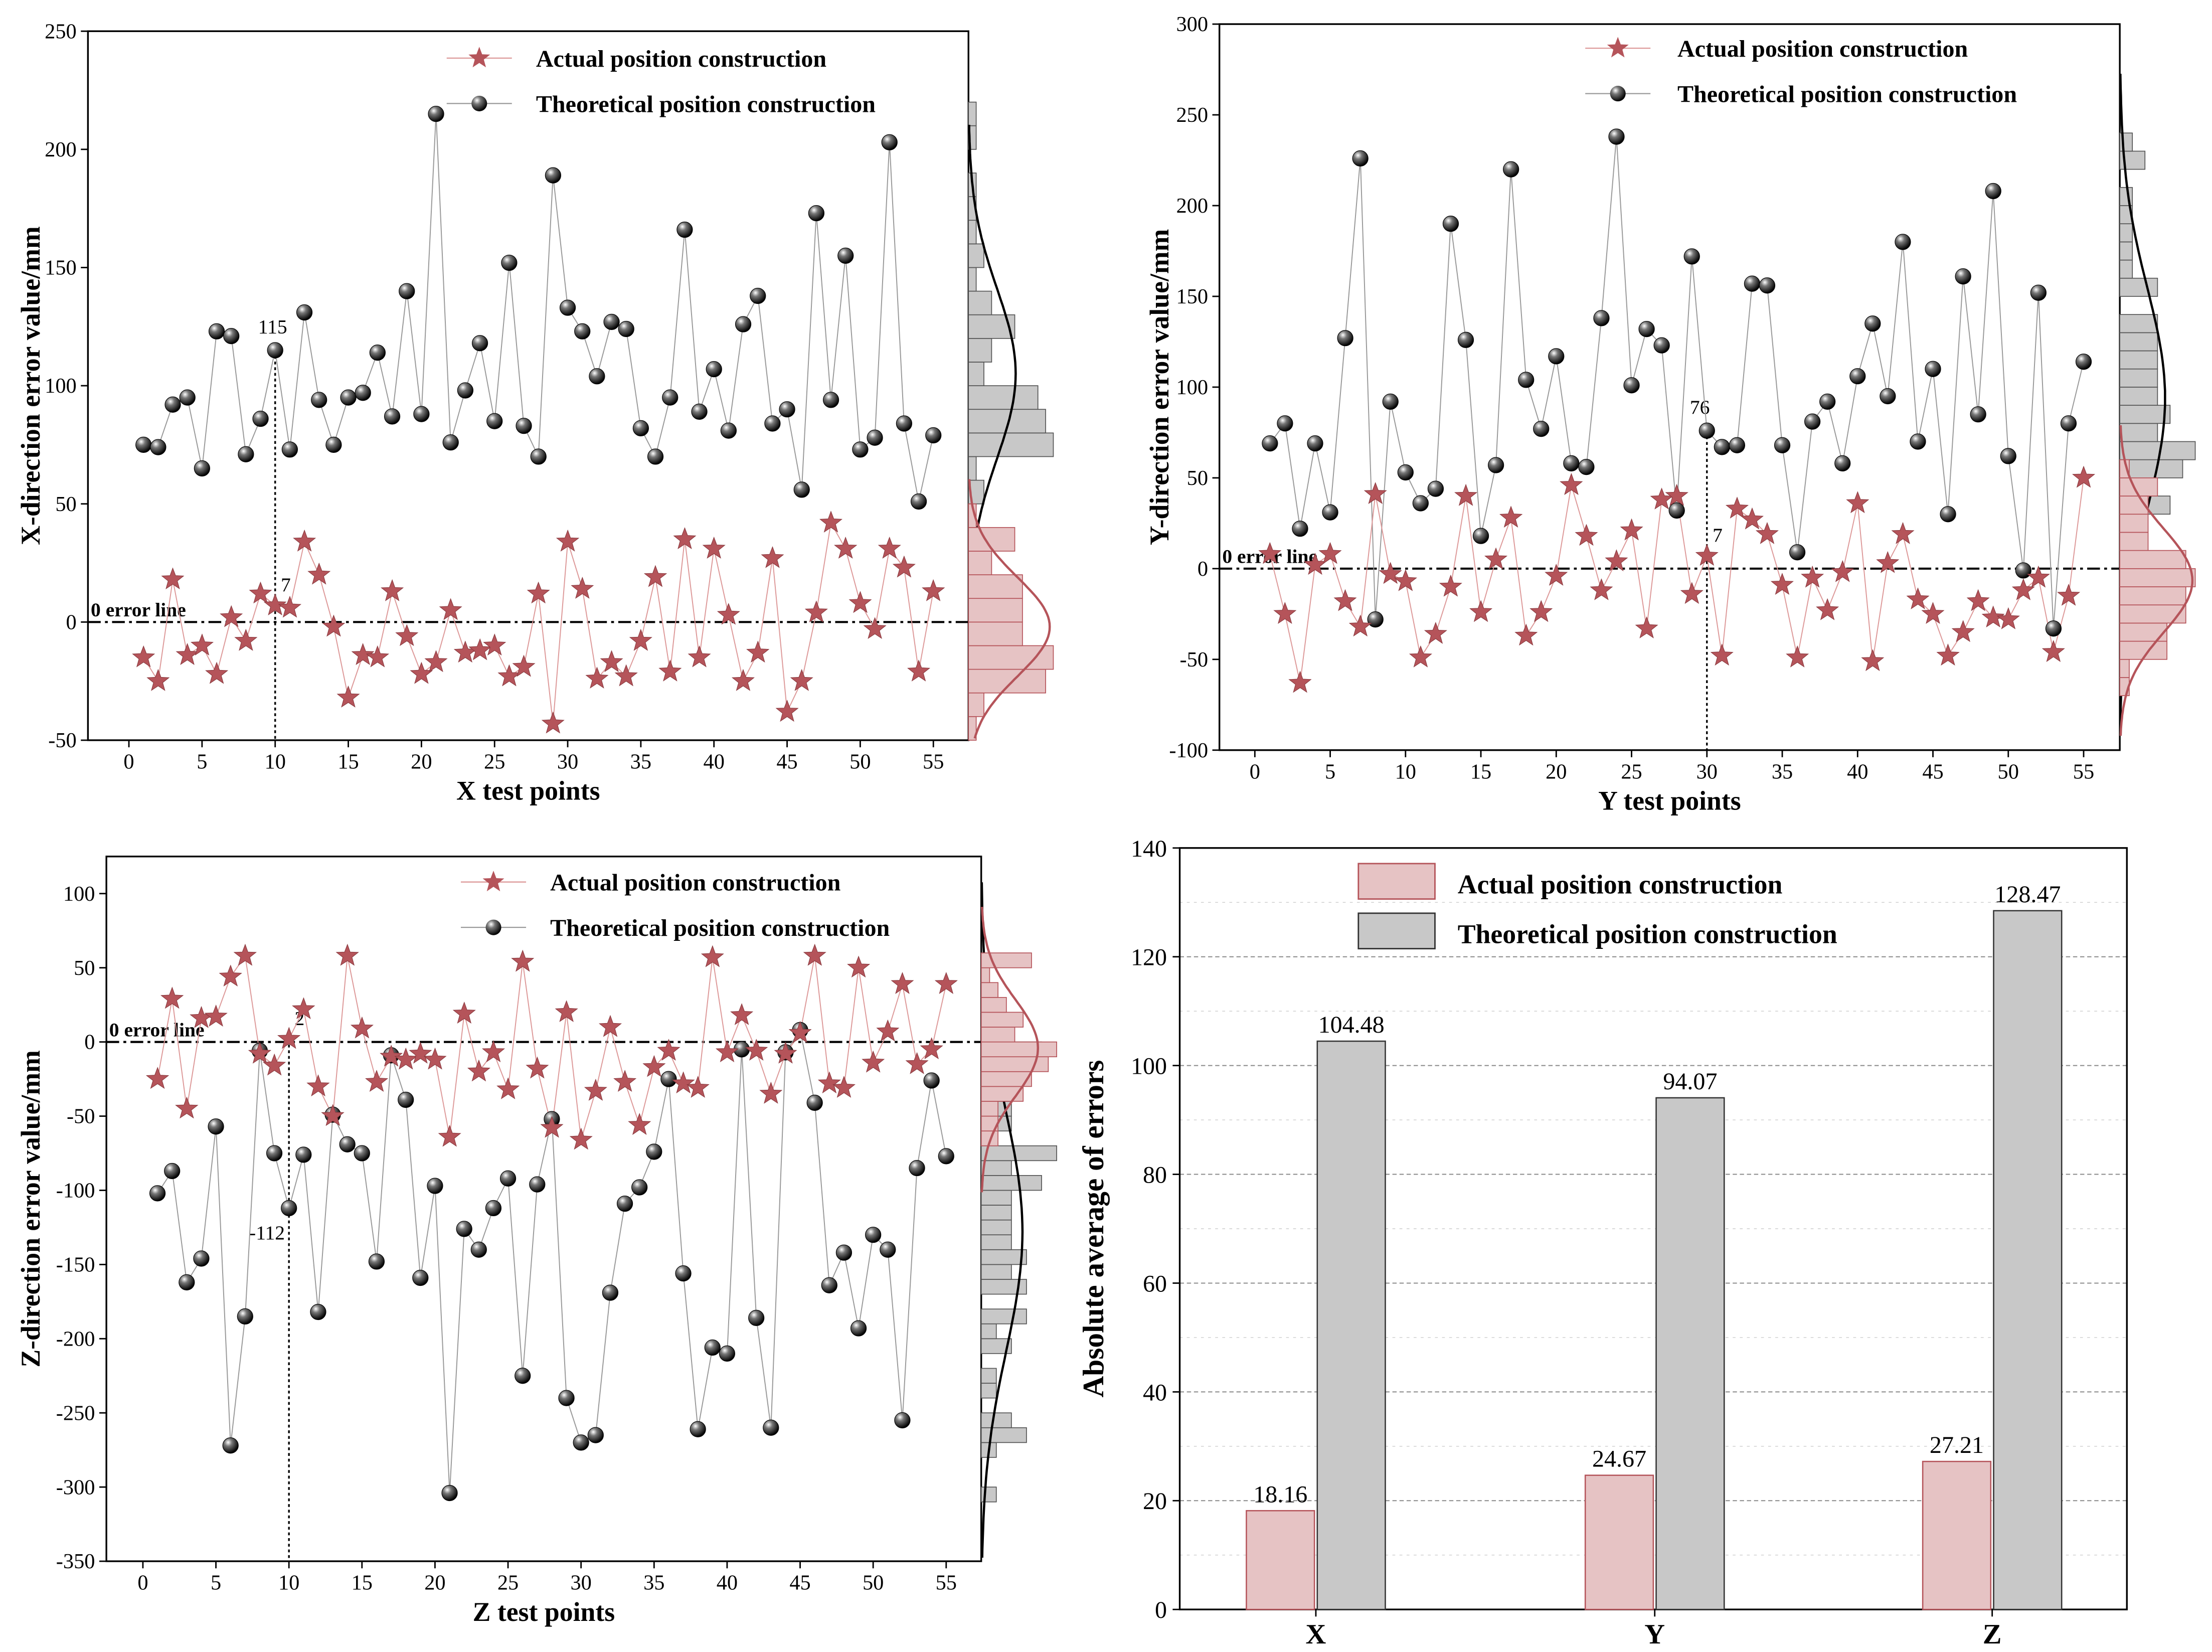 The width and height of the screenshot is (2212, 1652). Describe the element at coordinates (31, 1209) in the screenshot. I see `y-axis-label: Z-direction error value/mm` at that location.